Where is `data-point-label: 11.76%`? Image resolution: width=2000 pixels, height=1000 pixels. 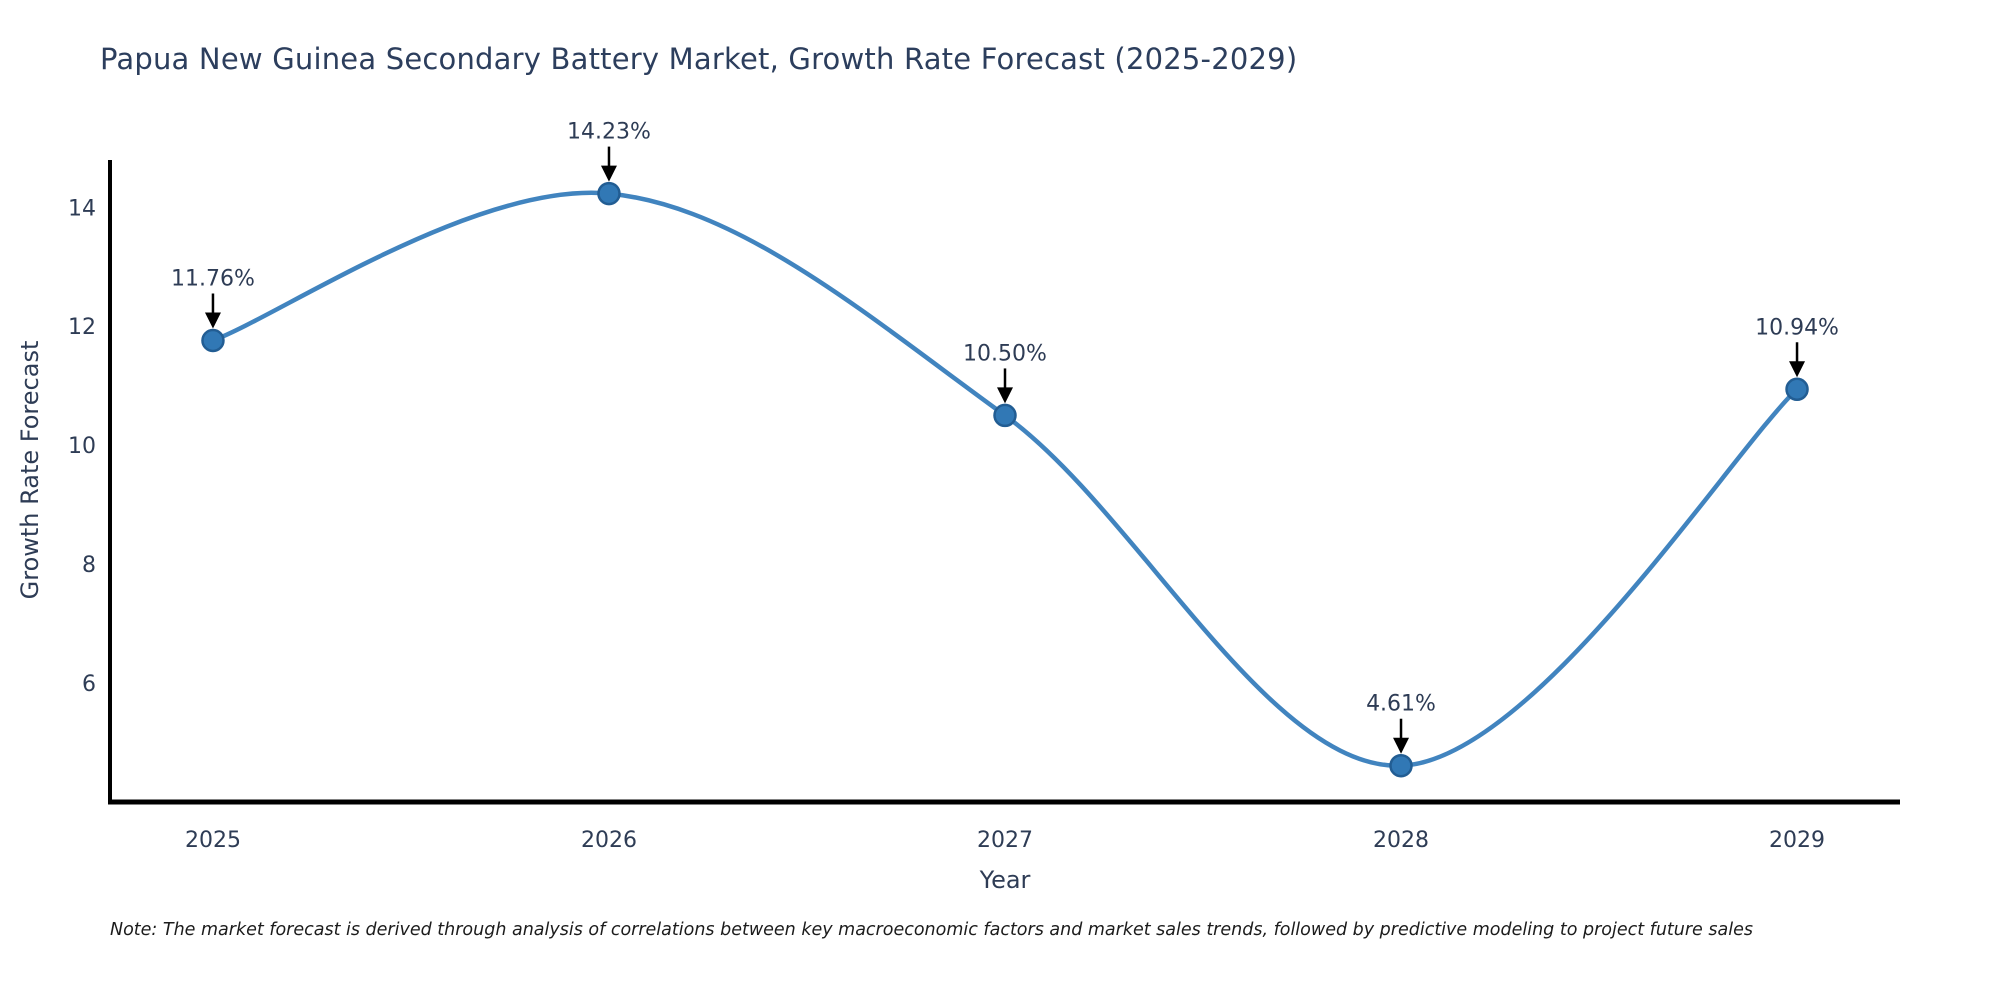 data-point-label: 11.76% is located at coordinates (213, 278).